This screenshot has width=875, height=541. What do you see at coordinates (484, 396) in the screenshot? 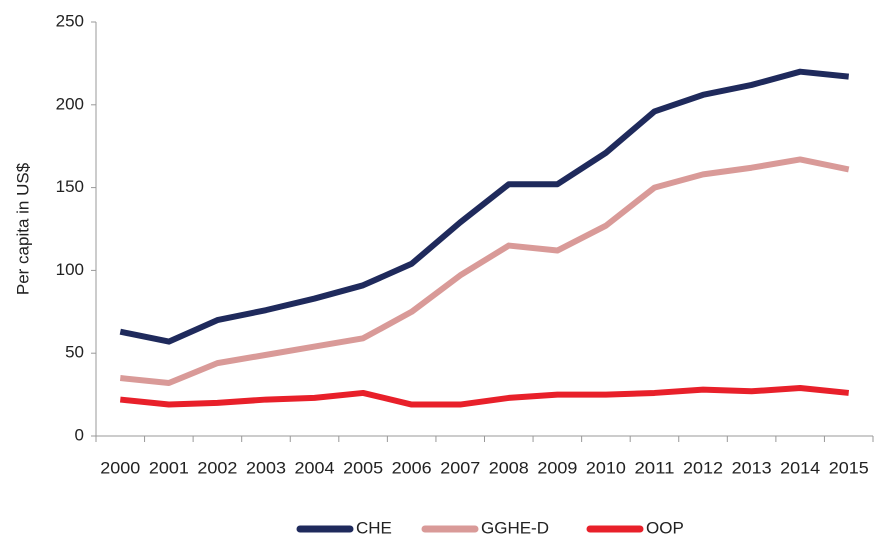
I see `series-line` at bounding box center [484, 396].